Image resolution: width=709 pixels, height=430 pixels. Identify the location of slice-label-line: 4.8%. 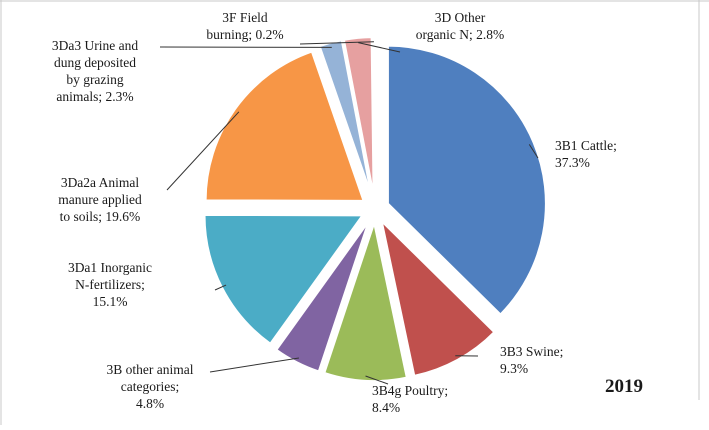
(150, 403).